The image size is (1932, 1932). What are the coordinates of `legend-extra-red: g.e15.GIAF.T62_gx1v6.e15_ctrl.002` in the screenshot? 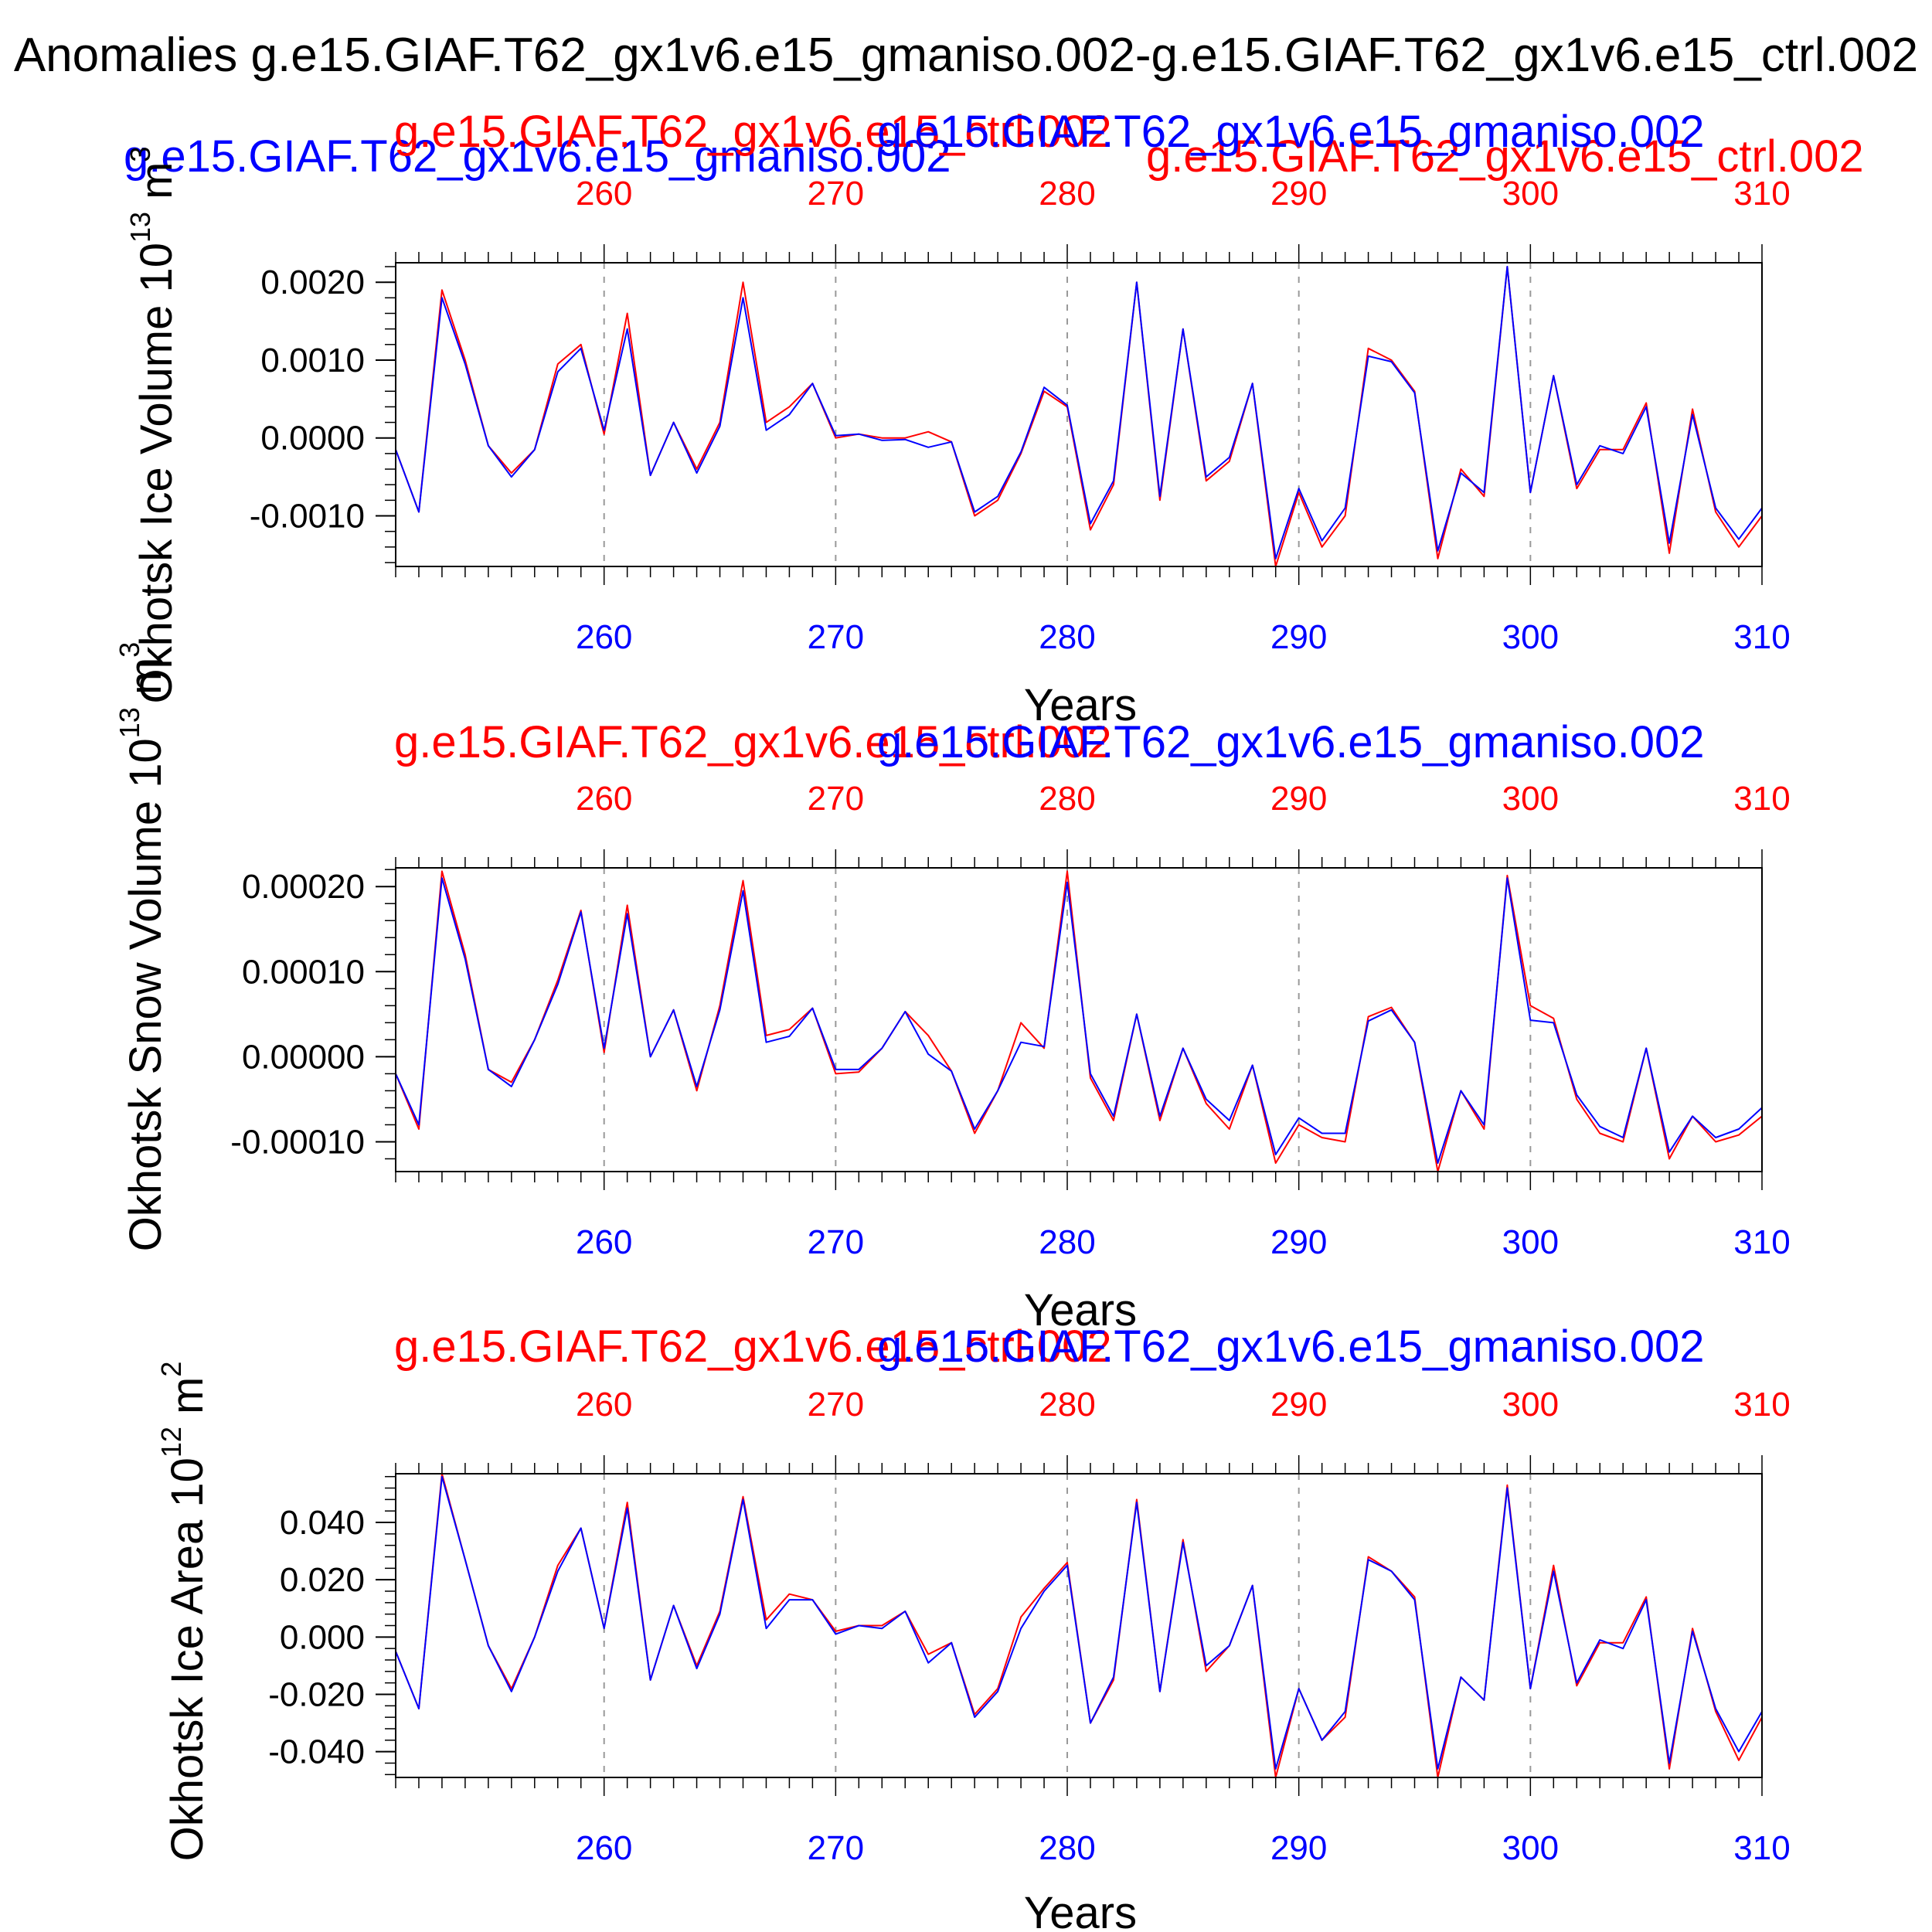 It's located at (1505, 157).